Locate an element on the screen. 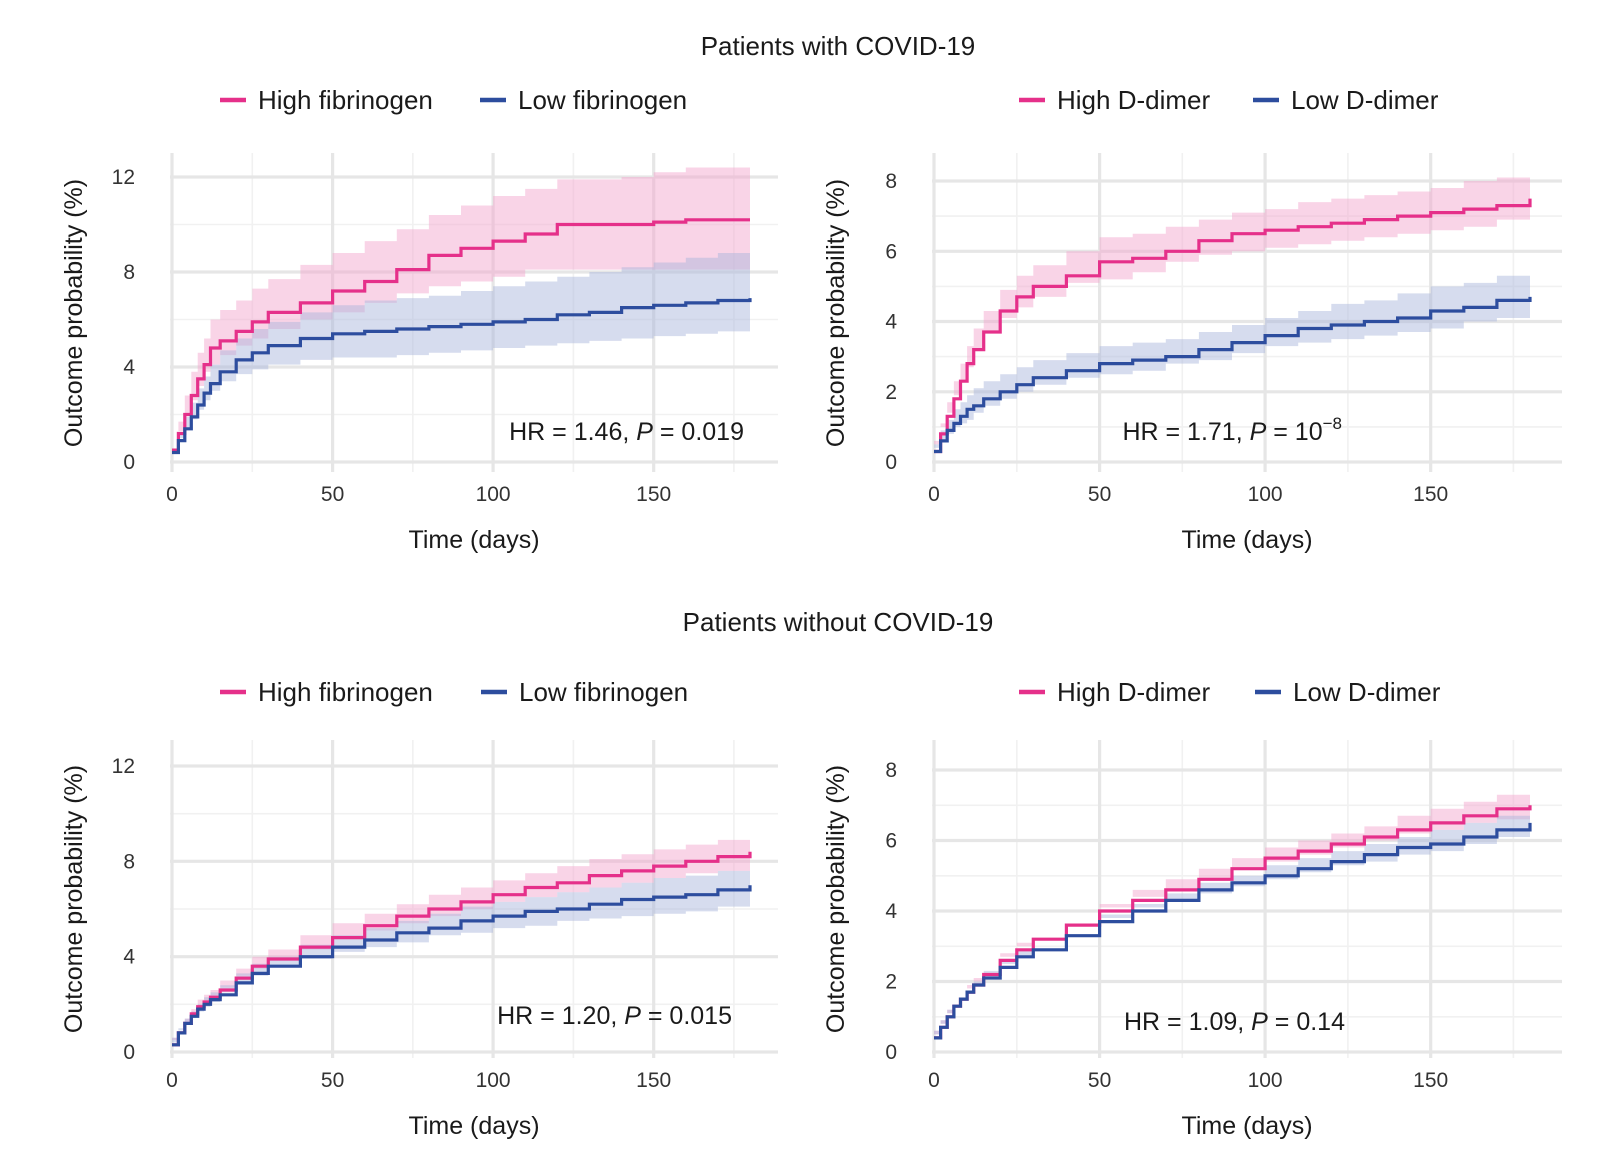 The image size is (1616, 1160). p-exponent: −8 is located at coordinates (1332, 423).